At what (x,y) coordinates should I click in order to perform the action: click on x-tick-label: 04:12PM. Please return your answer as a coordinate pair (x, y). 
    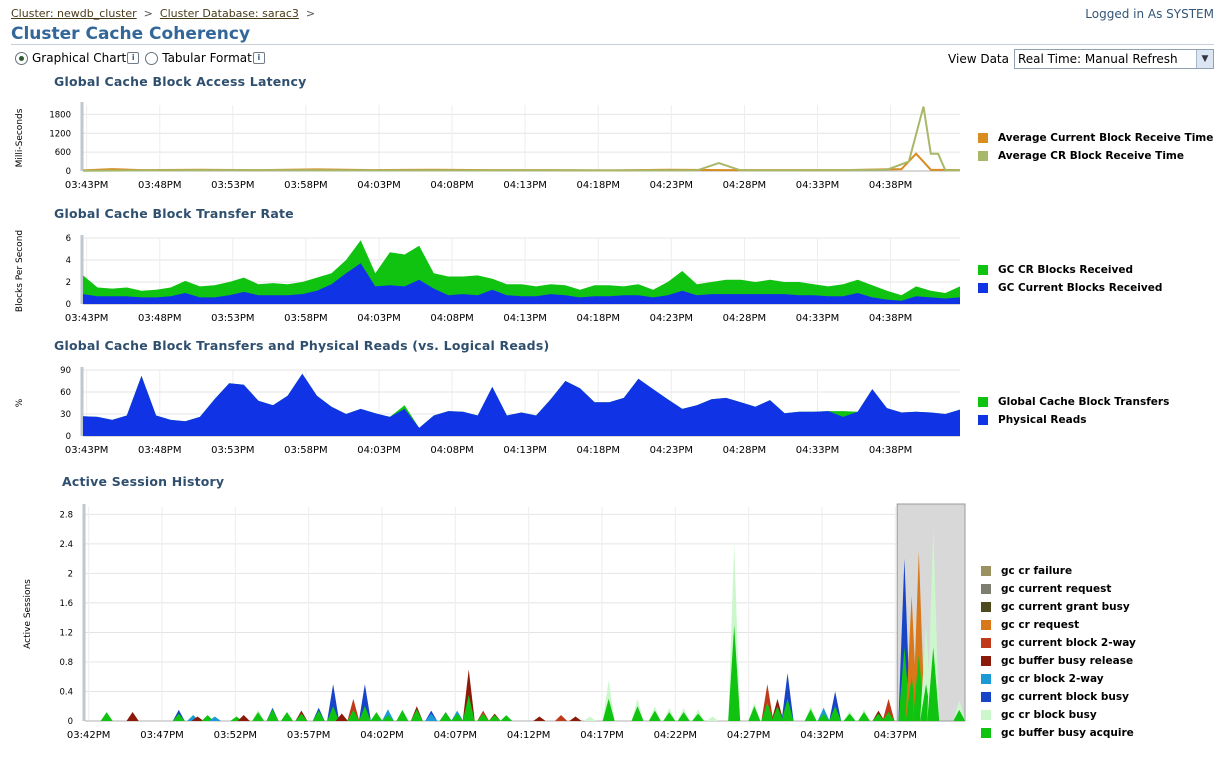
    Looking at the image, I should click on (528, 735).